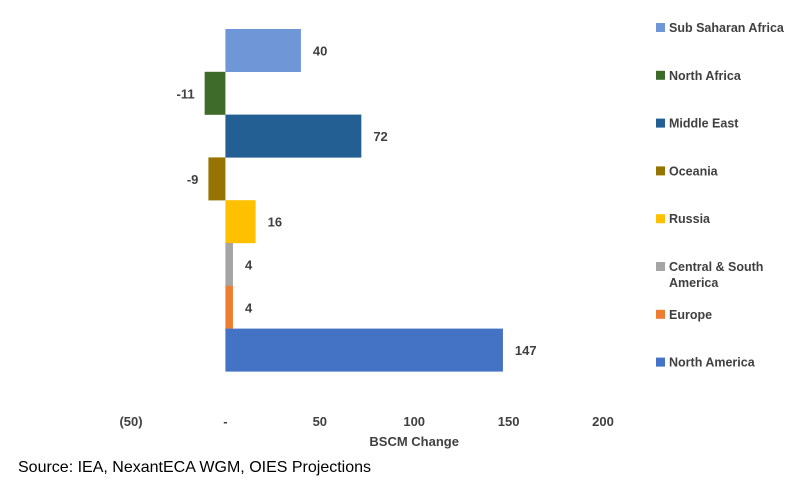 The width and height of the screenshot is (808, 491). I want to click on bar-europe, so click(229, 307).